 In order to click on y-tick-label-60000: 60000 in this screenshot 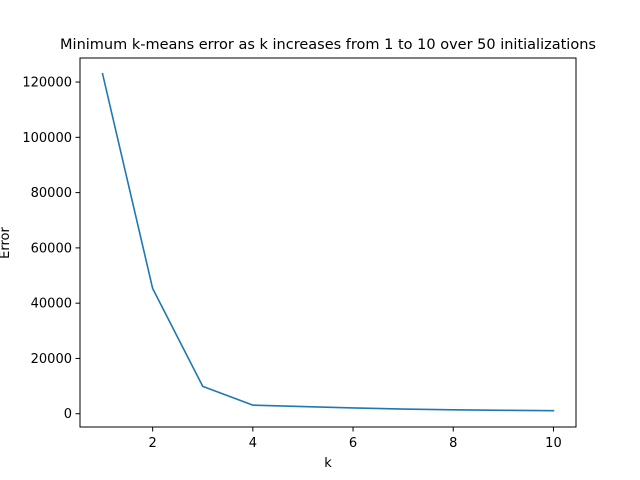, I will do `click(51, 248)`.